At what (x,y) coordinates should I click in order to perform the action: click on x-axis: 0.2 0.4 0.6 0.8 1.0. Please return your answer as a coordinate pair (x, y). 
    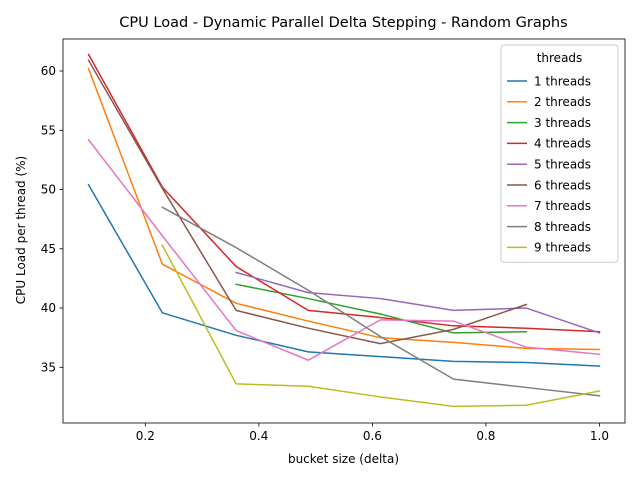
    Looking at the image, I should click on (372, 433).